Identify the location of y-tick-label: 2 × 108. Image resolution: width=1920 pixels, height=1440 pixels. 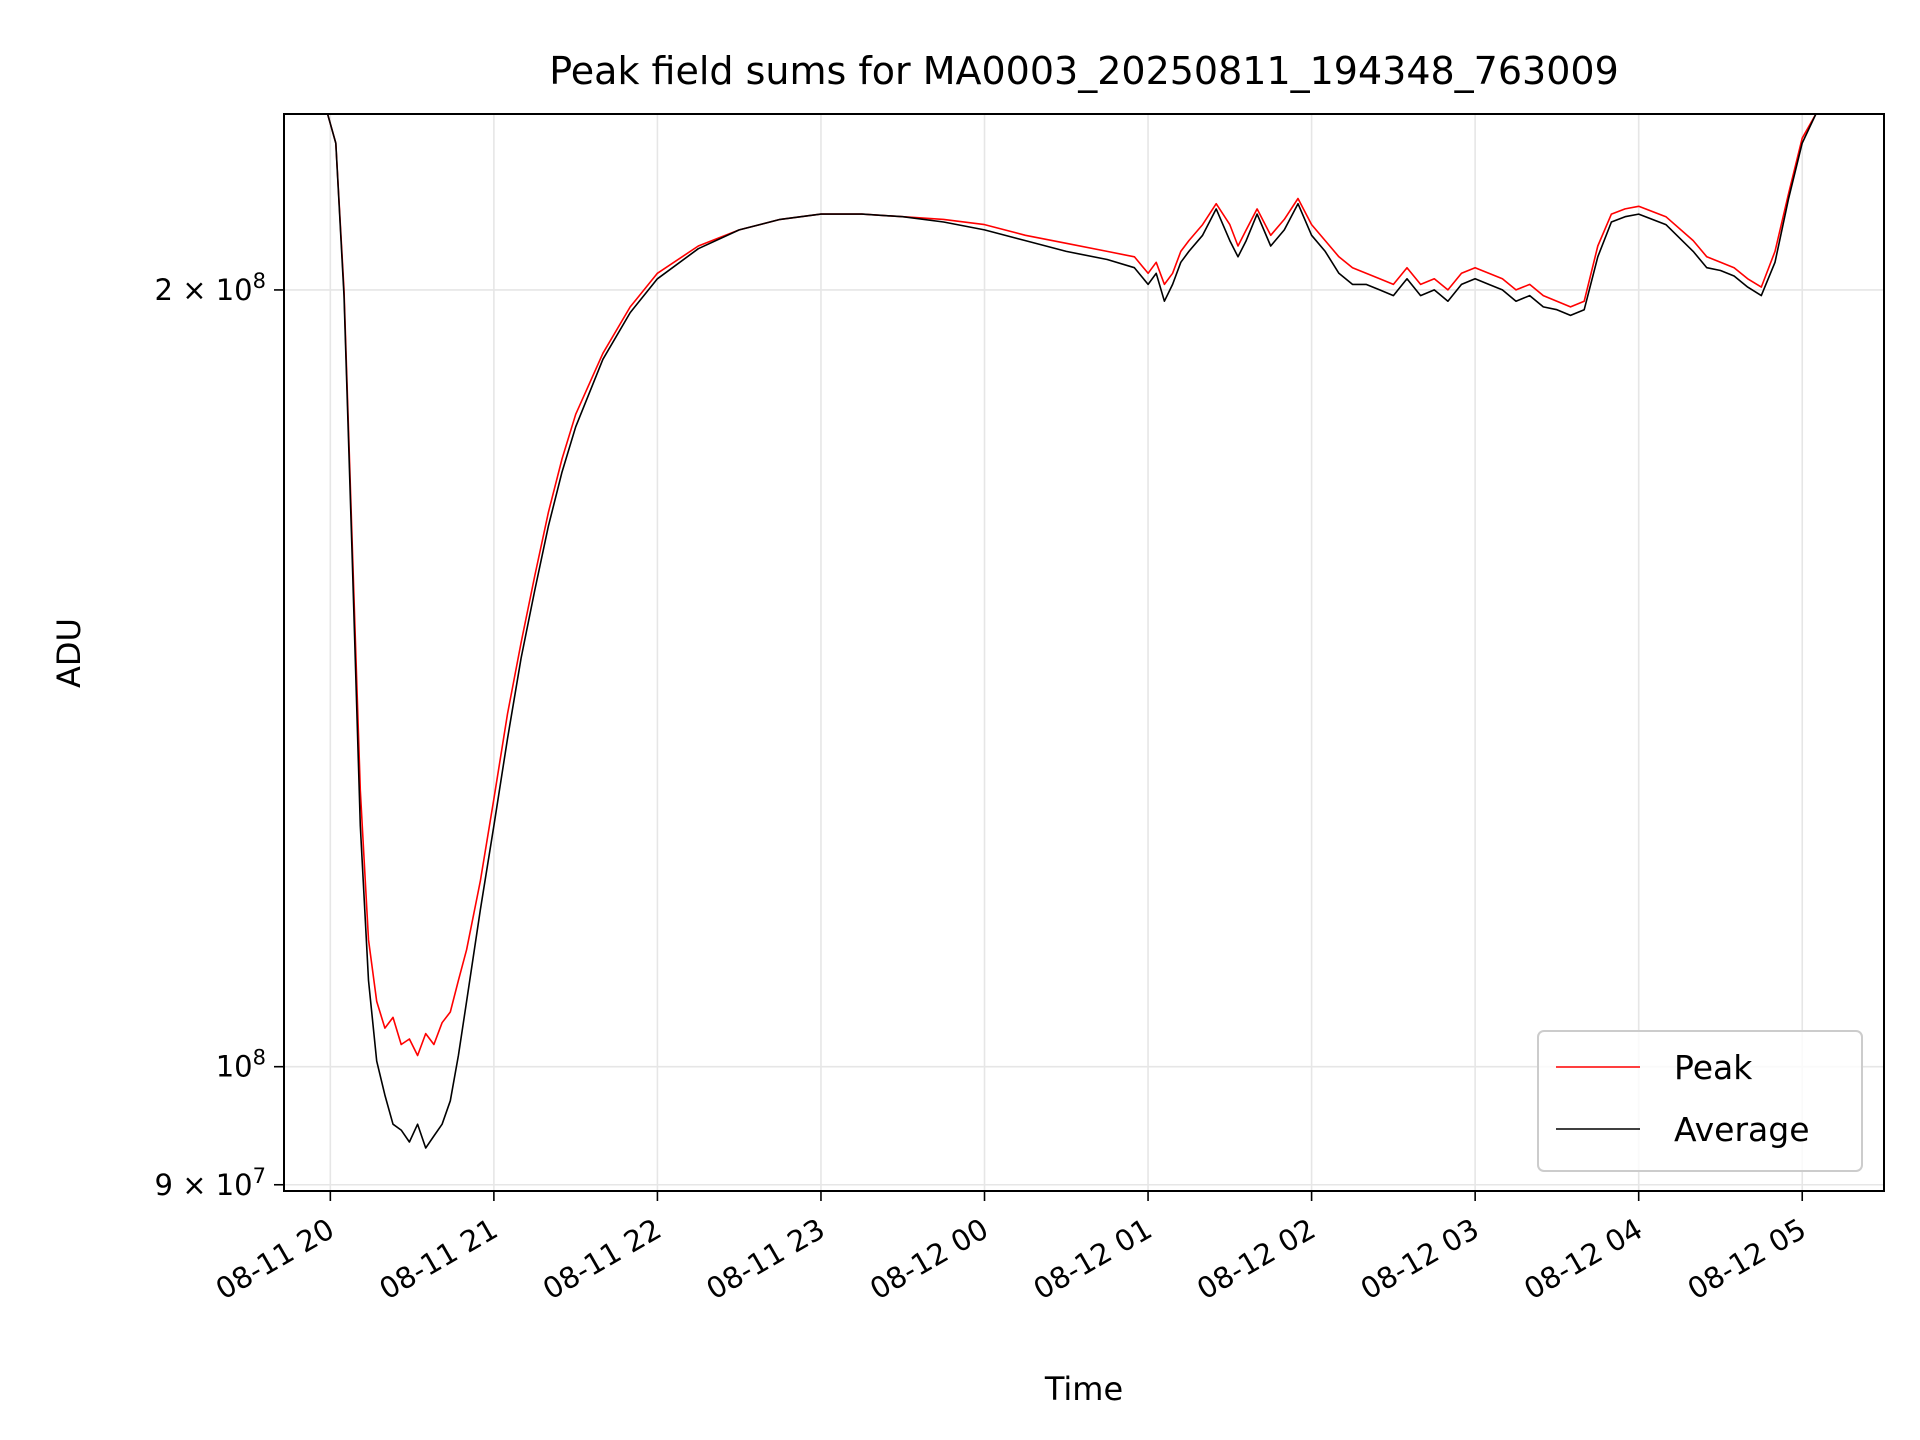
(210, 288).